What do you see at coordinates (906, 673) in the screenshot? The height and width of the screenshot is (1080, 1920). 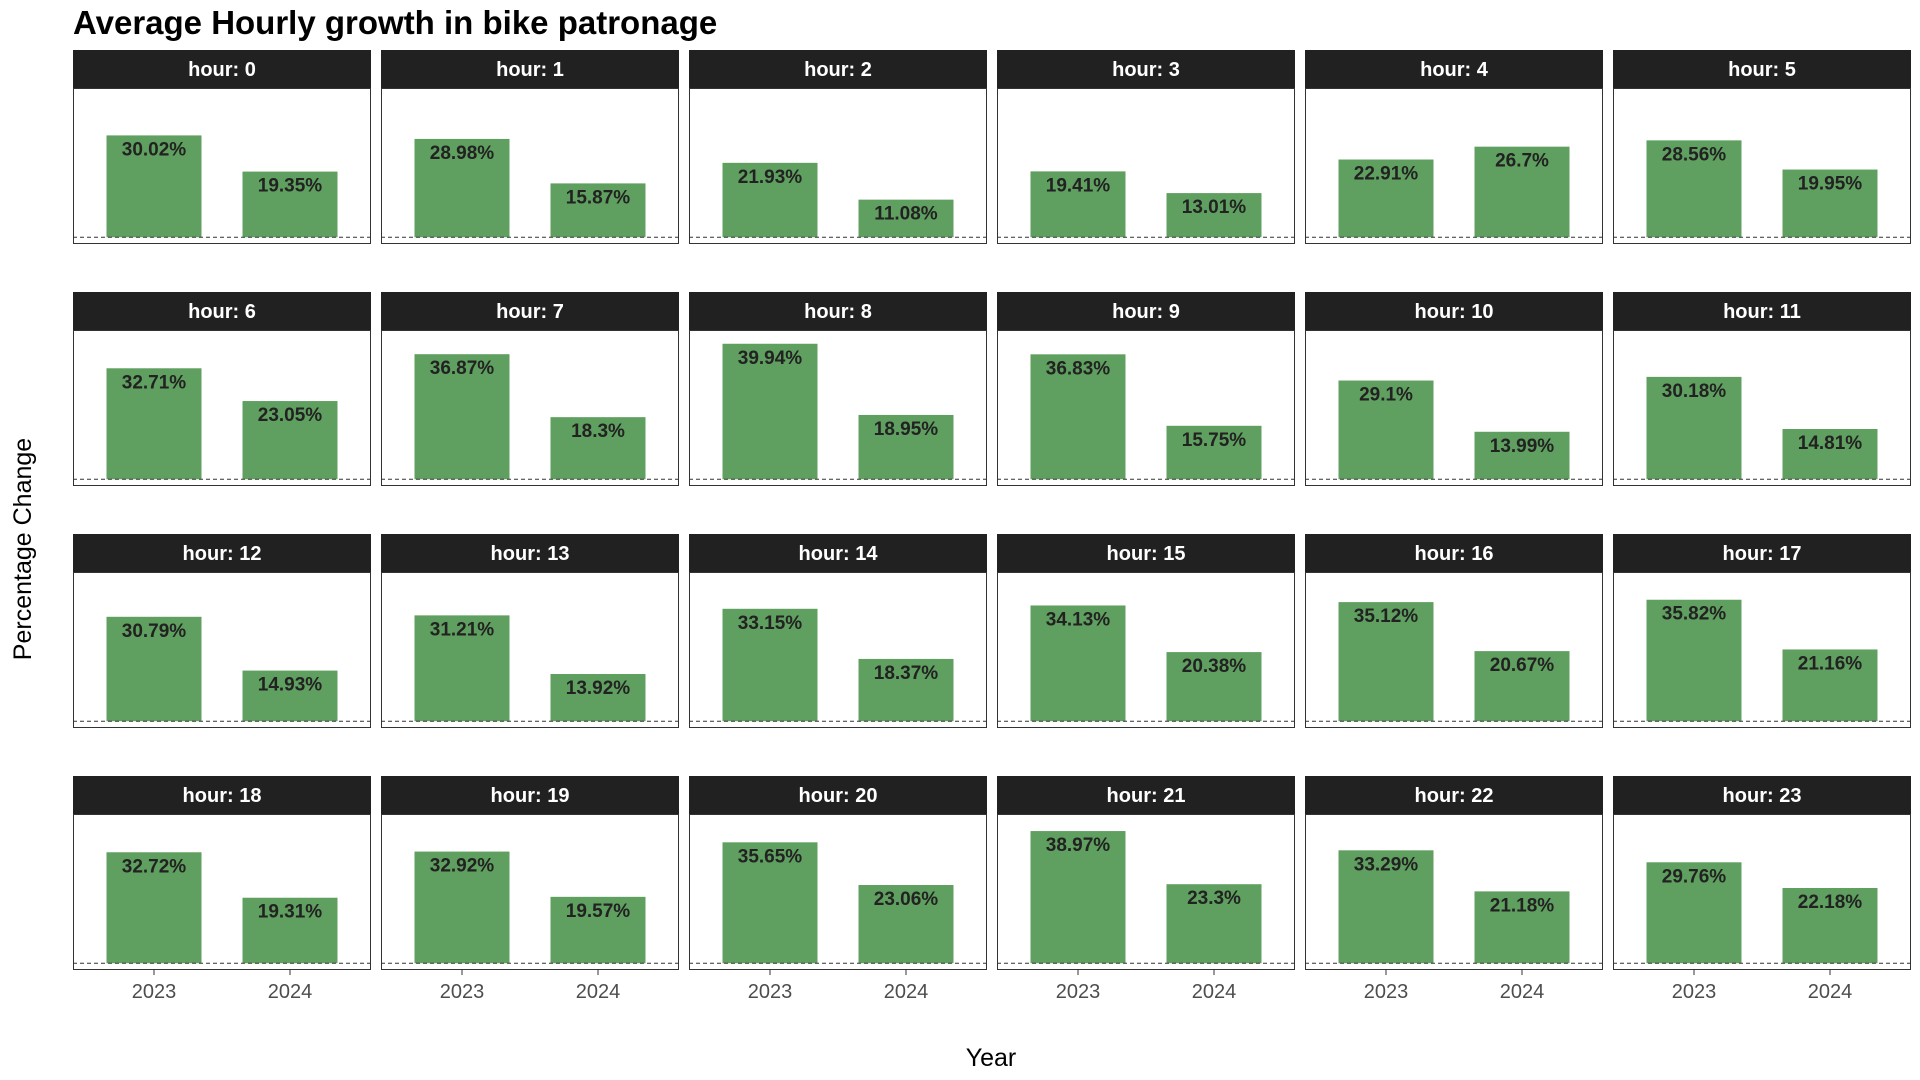 I see `data-label: 18.37%` at bounding box center [906, 673].